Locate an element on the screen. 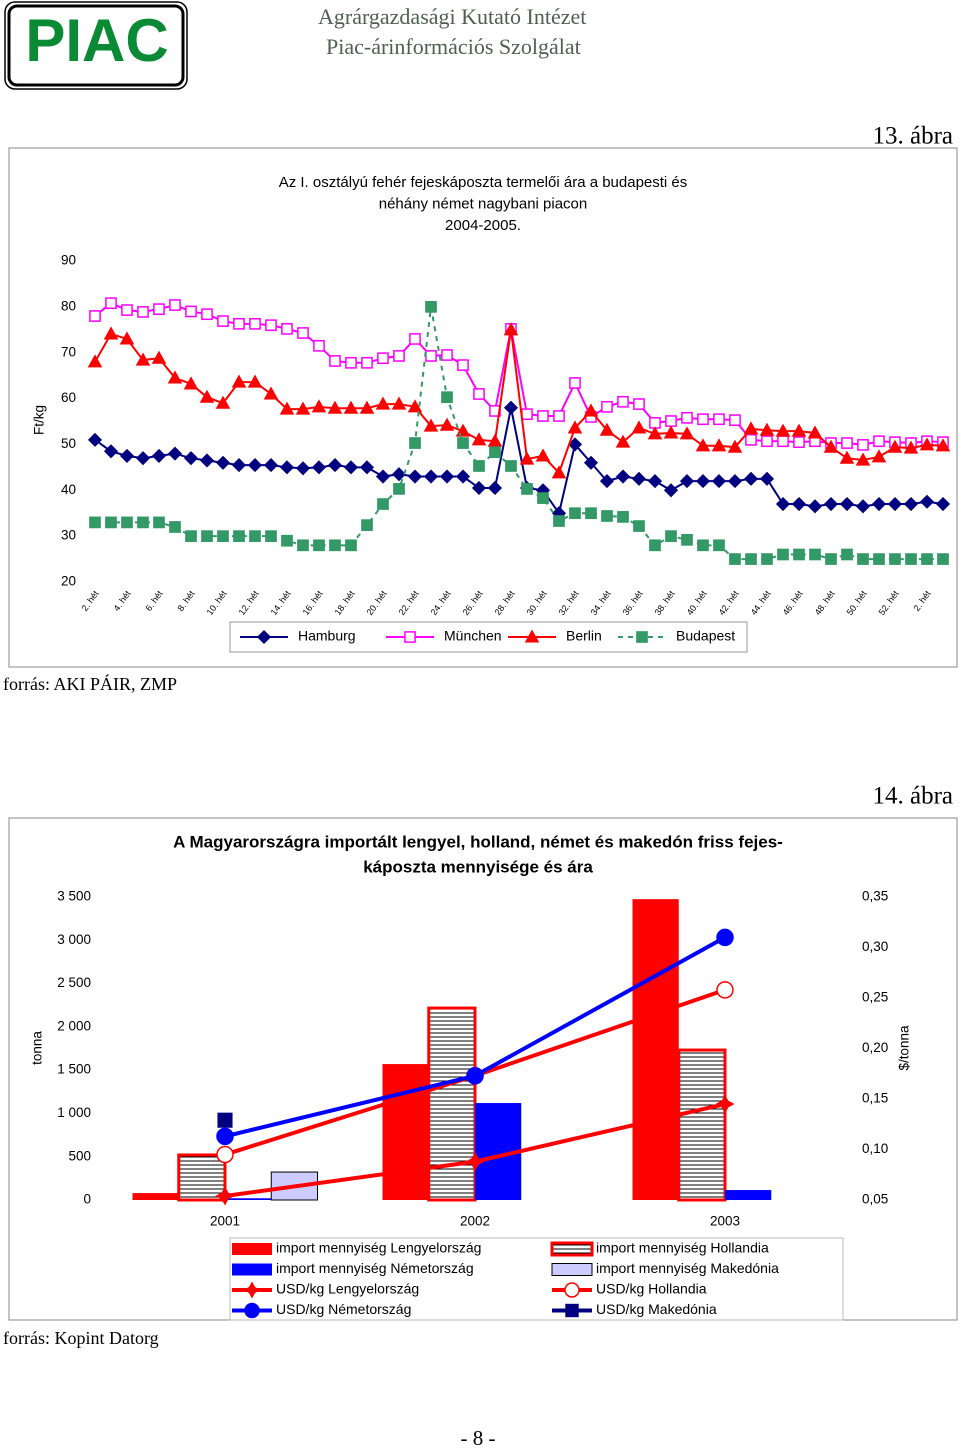 The height and width of the screenshot is (1448, 960). y-tick-label: 30 is located at coordinates (68, 535).